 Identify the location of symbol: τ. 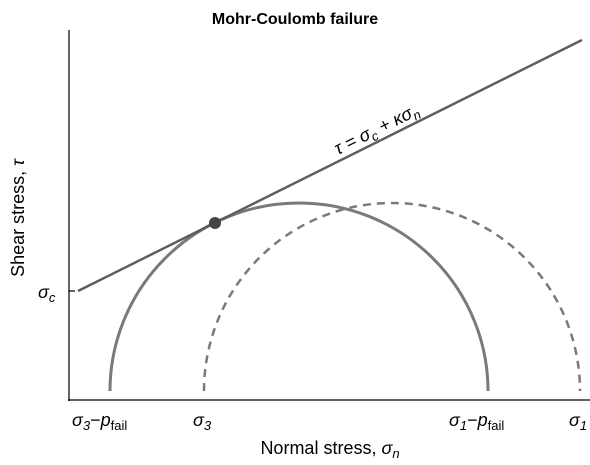
(18, 162).